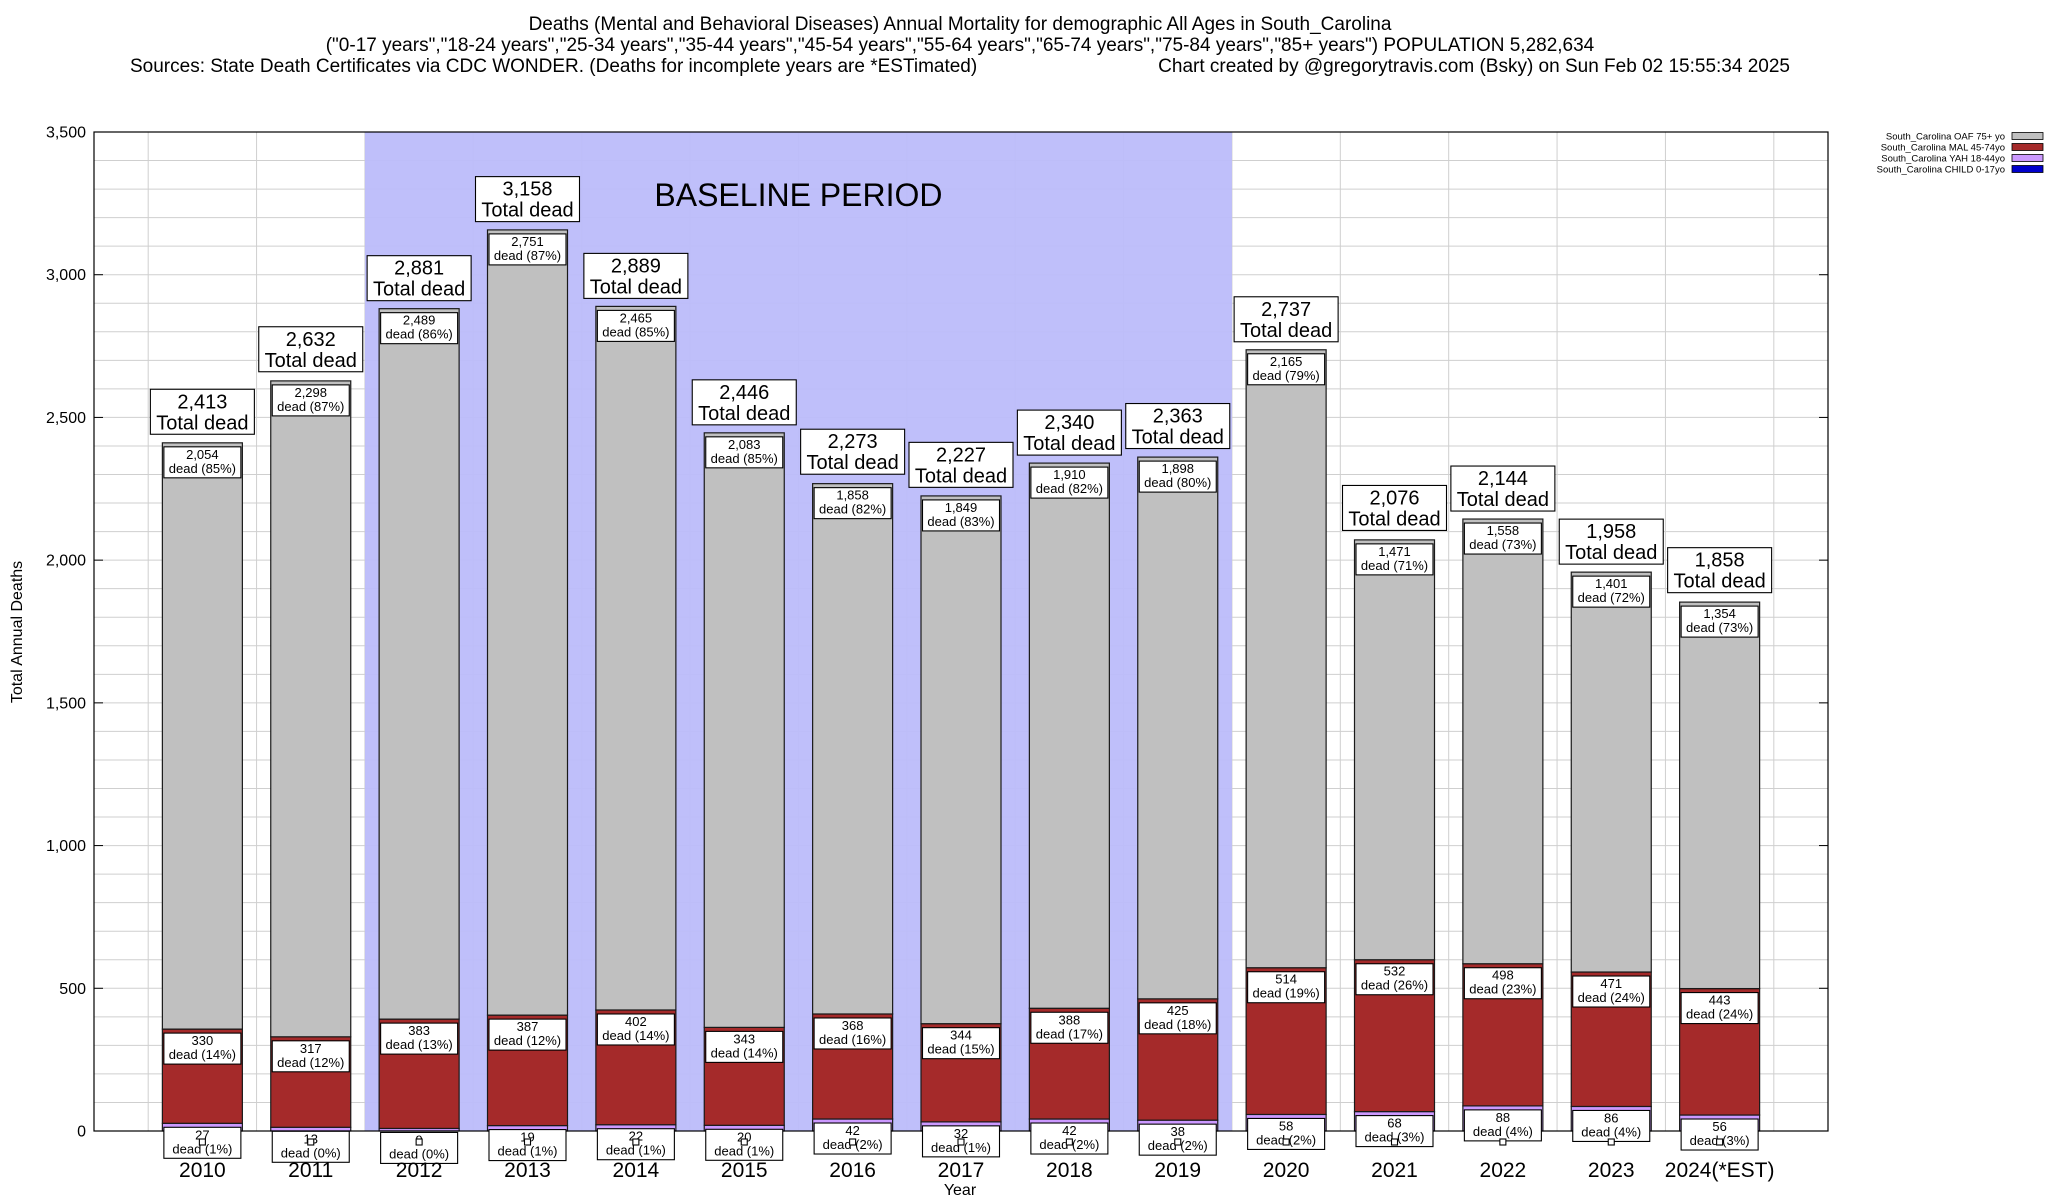 The width and height of the screenshot is (2048, 1200). What do you see at coordinates (66, 275) in the screenshot?
I see `y-tick-label: 3,000` at bounding box center [66, 275].